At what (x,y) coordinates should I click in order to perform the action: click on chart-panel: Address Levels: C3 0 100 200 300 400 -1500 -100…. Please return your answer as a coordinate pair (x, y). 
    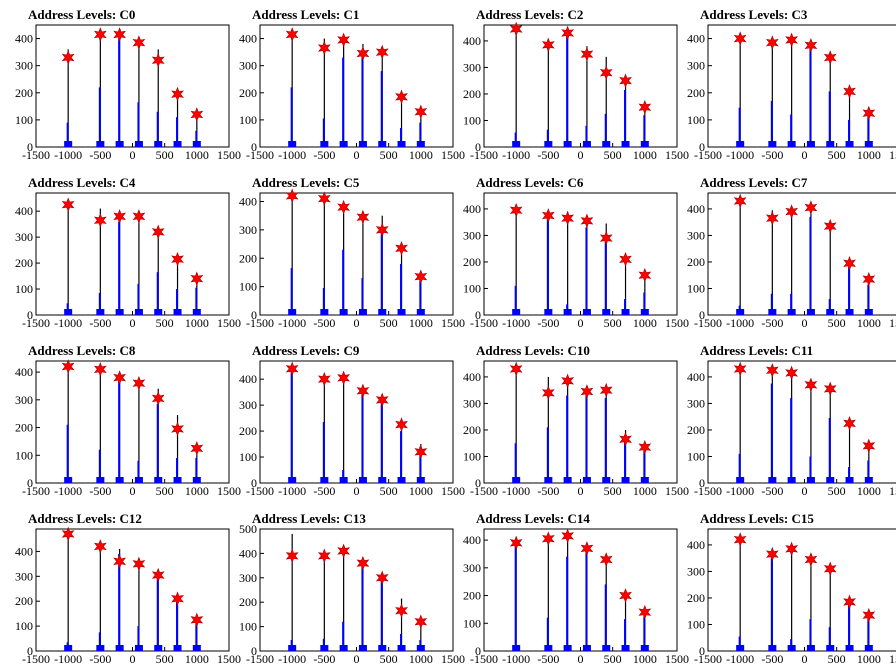
    Looking at the image, I should click on (791, 84).